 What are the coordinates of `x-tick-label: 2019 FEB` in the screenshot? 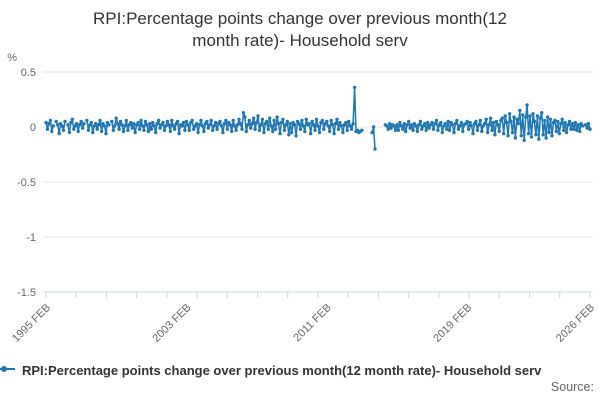 It's located at (452, 323).